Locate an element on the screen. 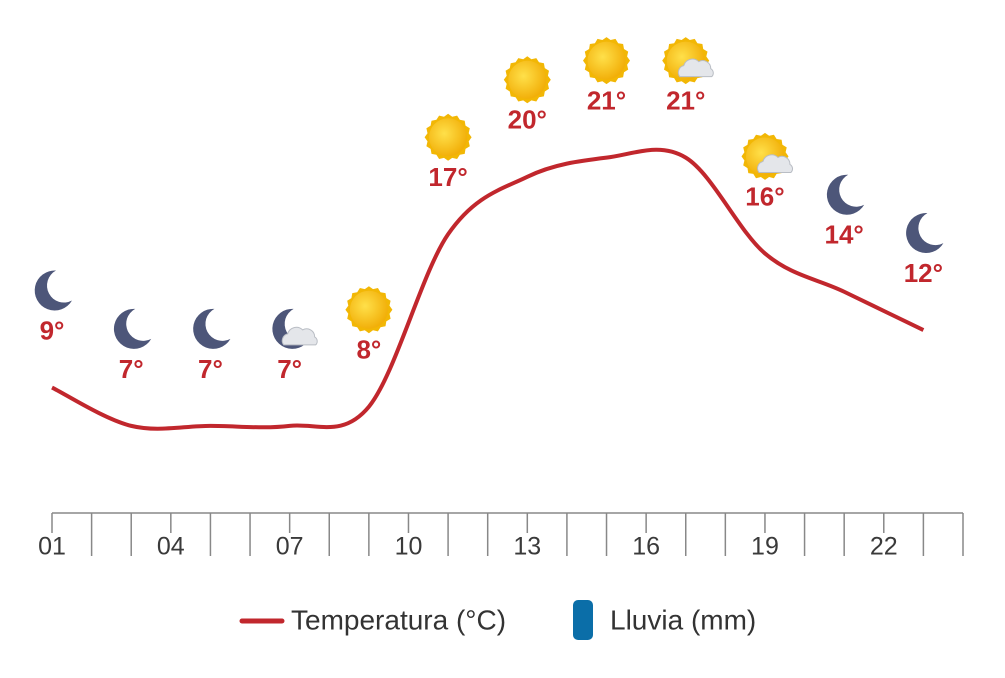 The image size is (1005, 678). x-tick-label: 04 is located at coordinates (171, 547).